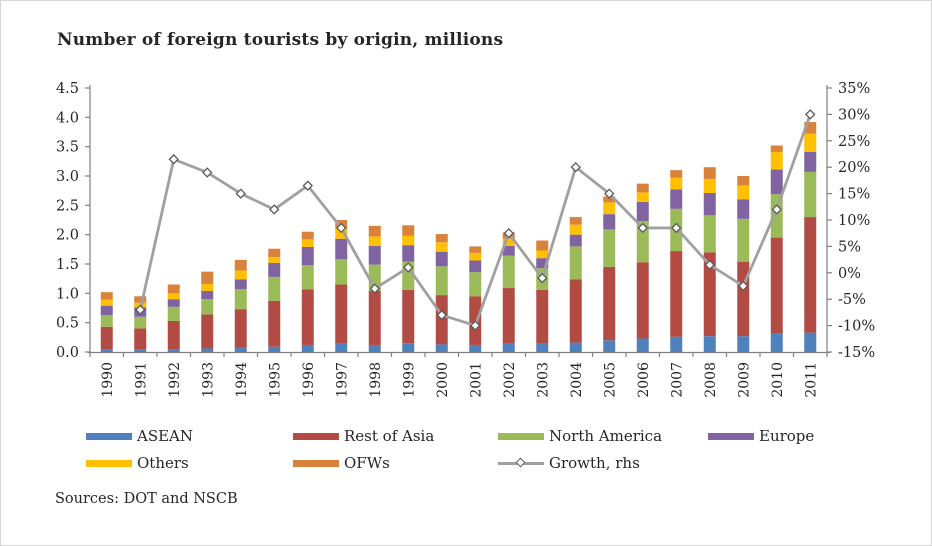 This screenshot has width=932, height=546. What do you see at coordinates (441, 281) in the screenshot?
I see `bar-segment-north_america-2000` at bounding box center [441, 281].